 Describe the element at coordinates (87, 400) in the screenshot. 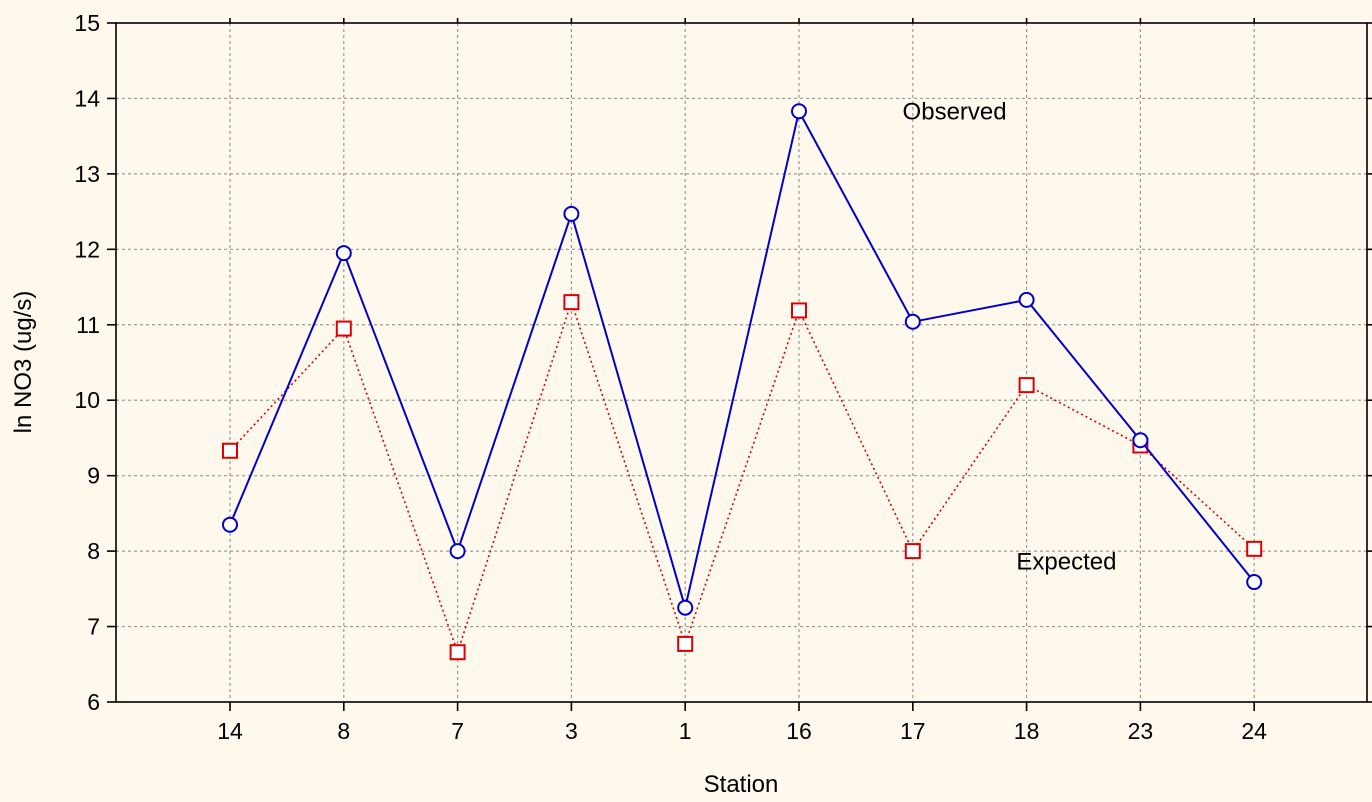

I see `y-tick-label: 10` at that location.